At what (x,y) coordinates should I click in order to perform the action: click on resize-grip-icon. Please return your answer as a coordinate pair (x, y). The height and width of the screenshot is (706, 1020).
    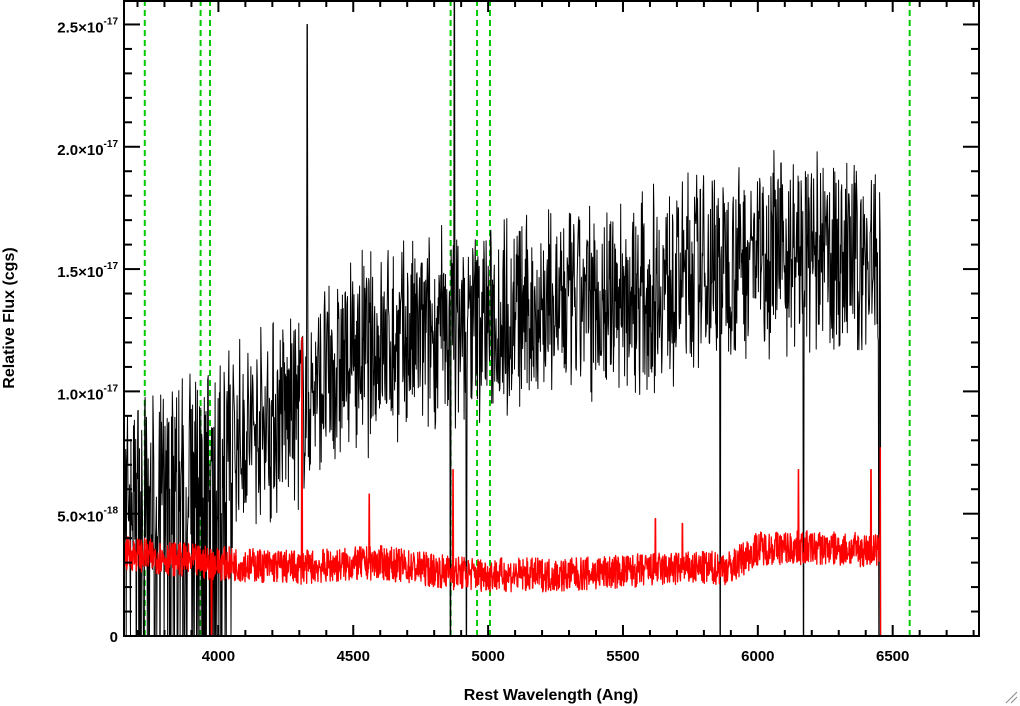
    Looking at the image, I should click on (1011, 697).